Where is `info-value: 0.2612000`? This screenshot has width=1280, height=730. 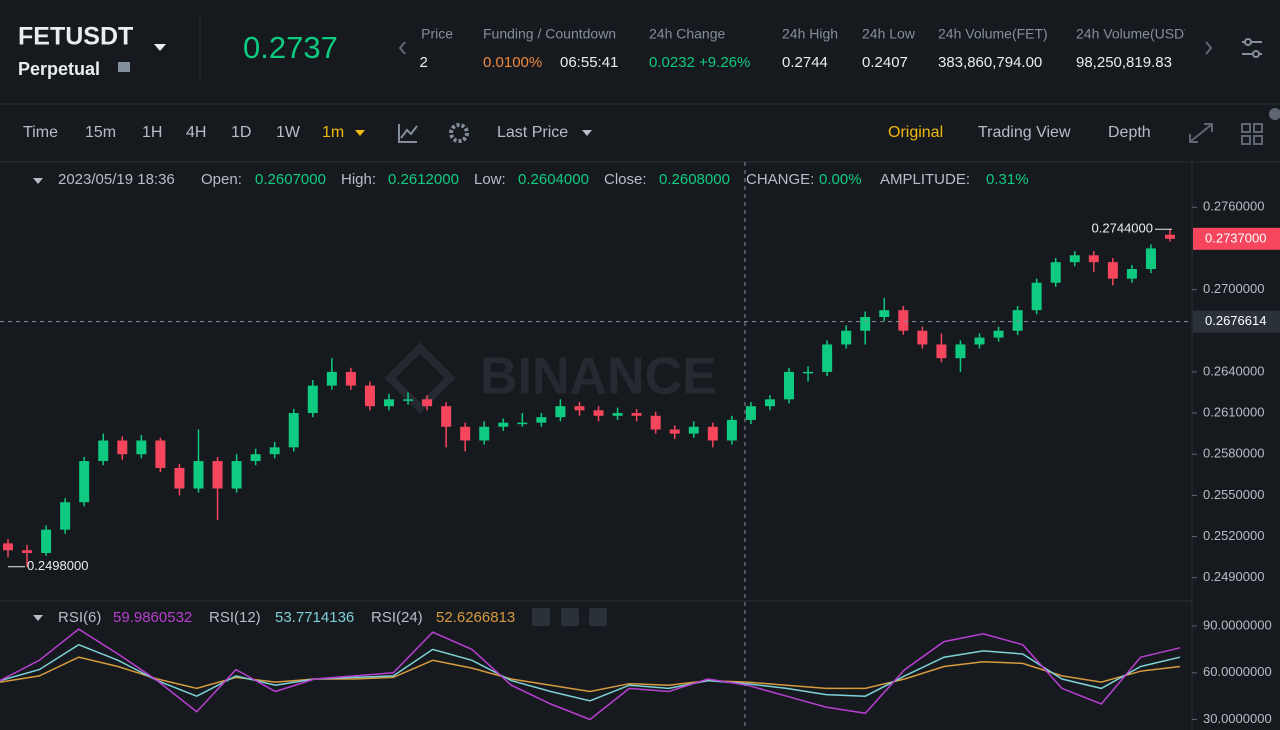 info-value: 0.2612000 is located at coordinates (423, 179).